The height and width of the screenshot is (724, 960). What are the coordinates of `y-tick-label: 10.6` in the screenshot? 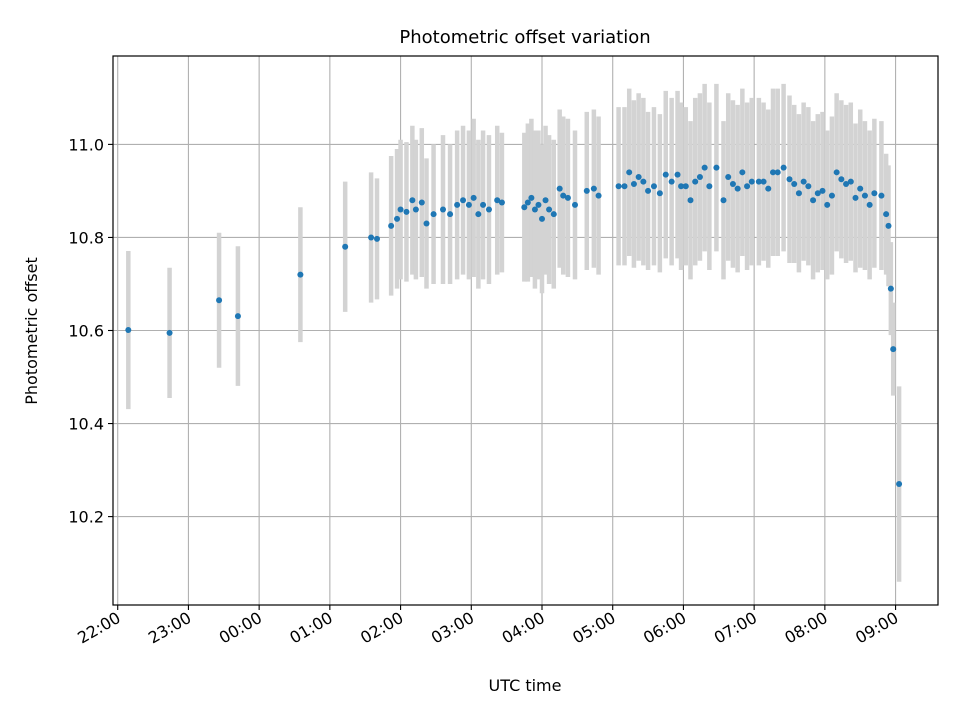 It's located at (86, 331).